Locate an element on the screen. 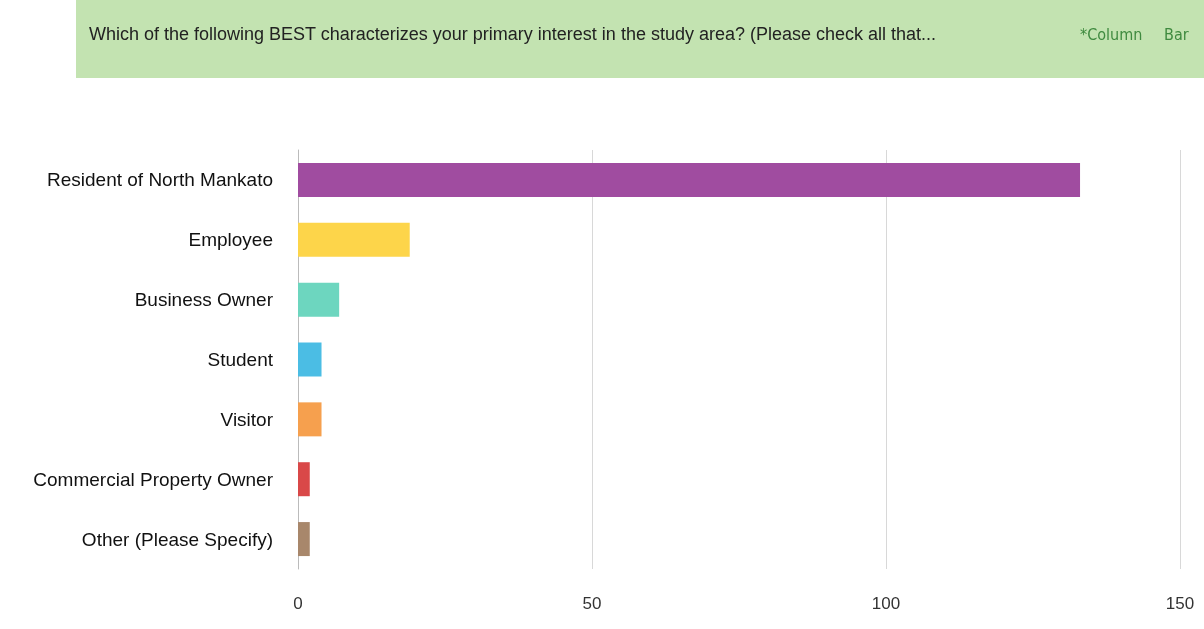 This screenshot has width=1204, height=629. y-tick-label: Visitor is located at coordinates (247, 419).